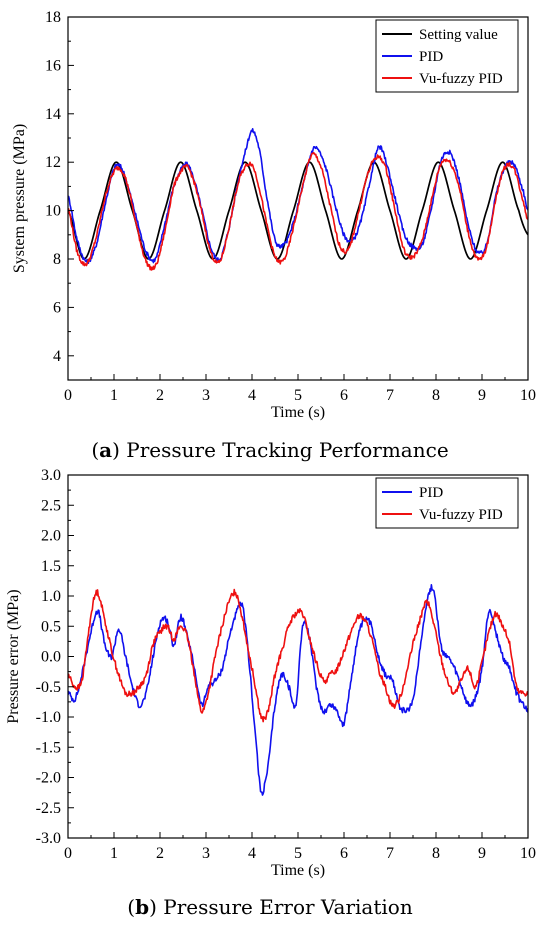  I want to click on panel-caption: (b) Pressure Error Variation, so click(270, 907).